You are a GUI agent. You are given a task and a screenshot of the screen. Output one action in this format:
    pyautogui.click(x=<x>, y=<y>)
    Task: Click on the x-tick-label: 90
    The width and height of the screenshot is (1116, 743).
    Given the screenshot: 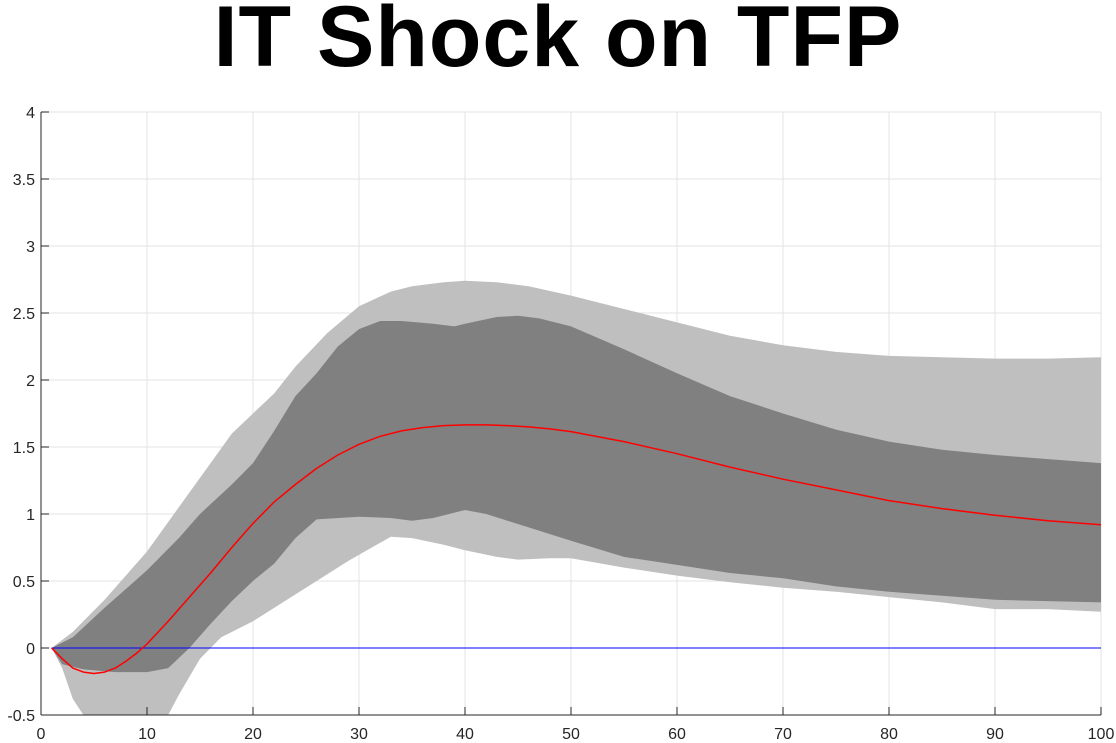 What is the action you would take?
    pyautogui.click(x=995, y=734)
    